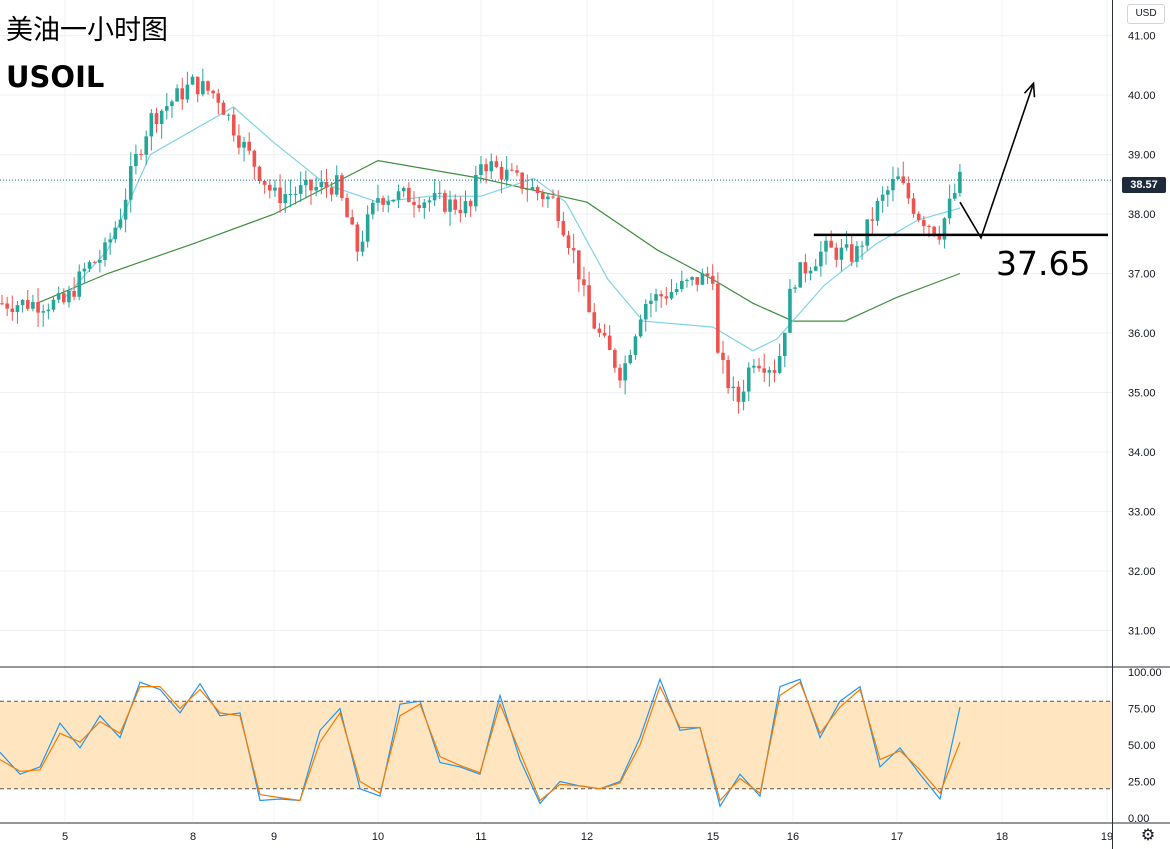 This screenshot has width=1170, height=849. What do you see at coordinates (480, 837) in the screenshot?
I see `date-tick-label: 11` at bounding box center [480, 837].